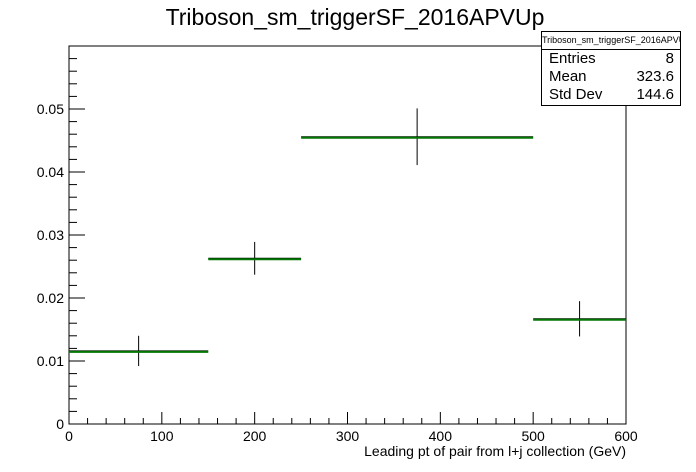 The image size is (696, 472). Describe the element at coordinates (50, 266) in the screenshot. I see `y-tick-labels: 0 0.01 0.02 0.03 0.04 0.05` at that location.